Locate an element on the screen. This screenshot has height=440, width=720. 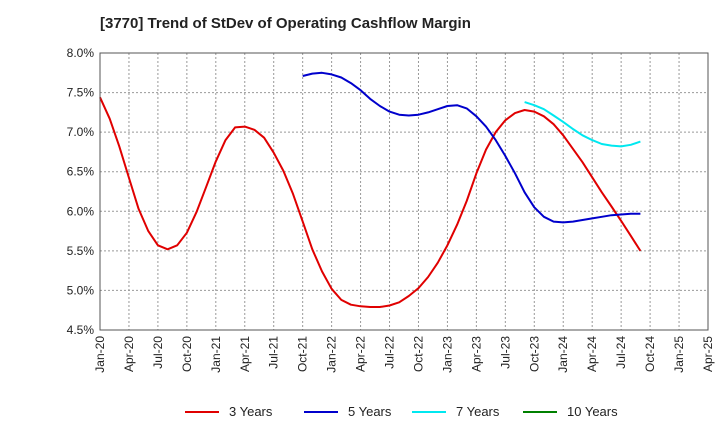
x-tick-label: Apr-21 is located at coordinates (245, 354).